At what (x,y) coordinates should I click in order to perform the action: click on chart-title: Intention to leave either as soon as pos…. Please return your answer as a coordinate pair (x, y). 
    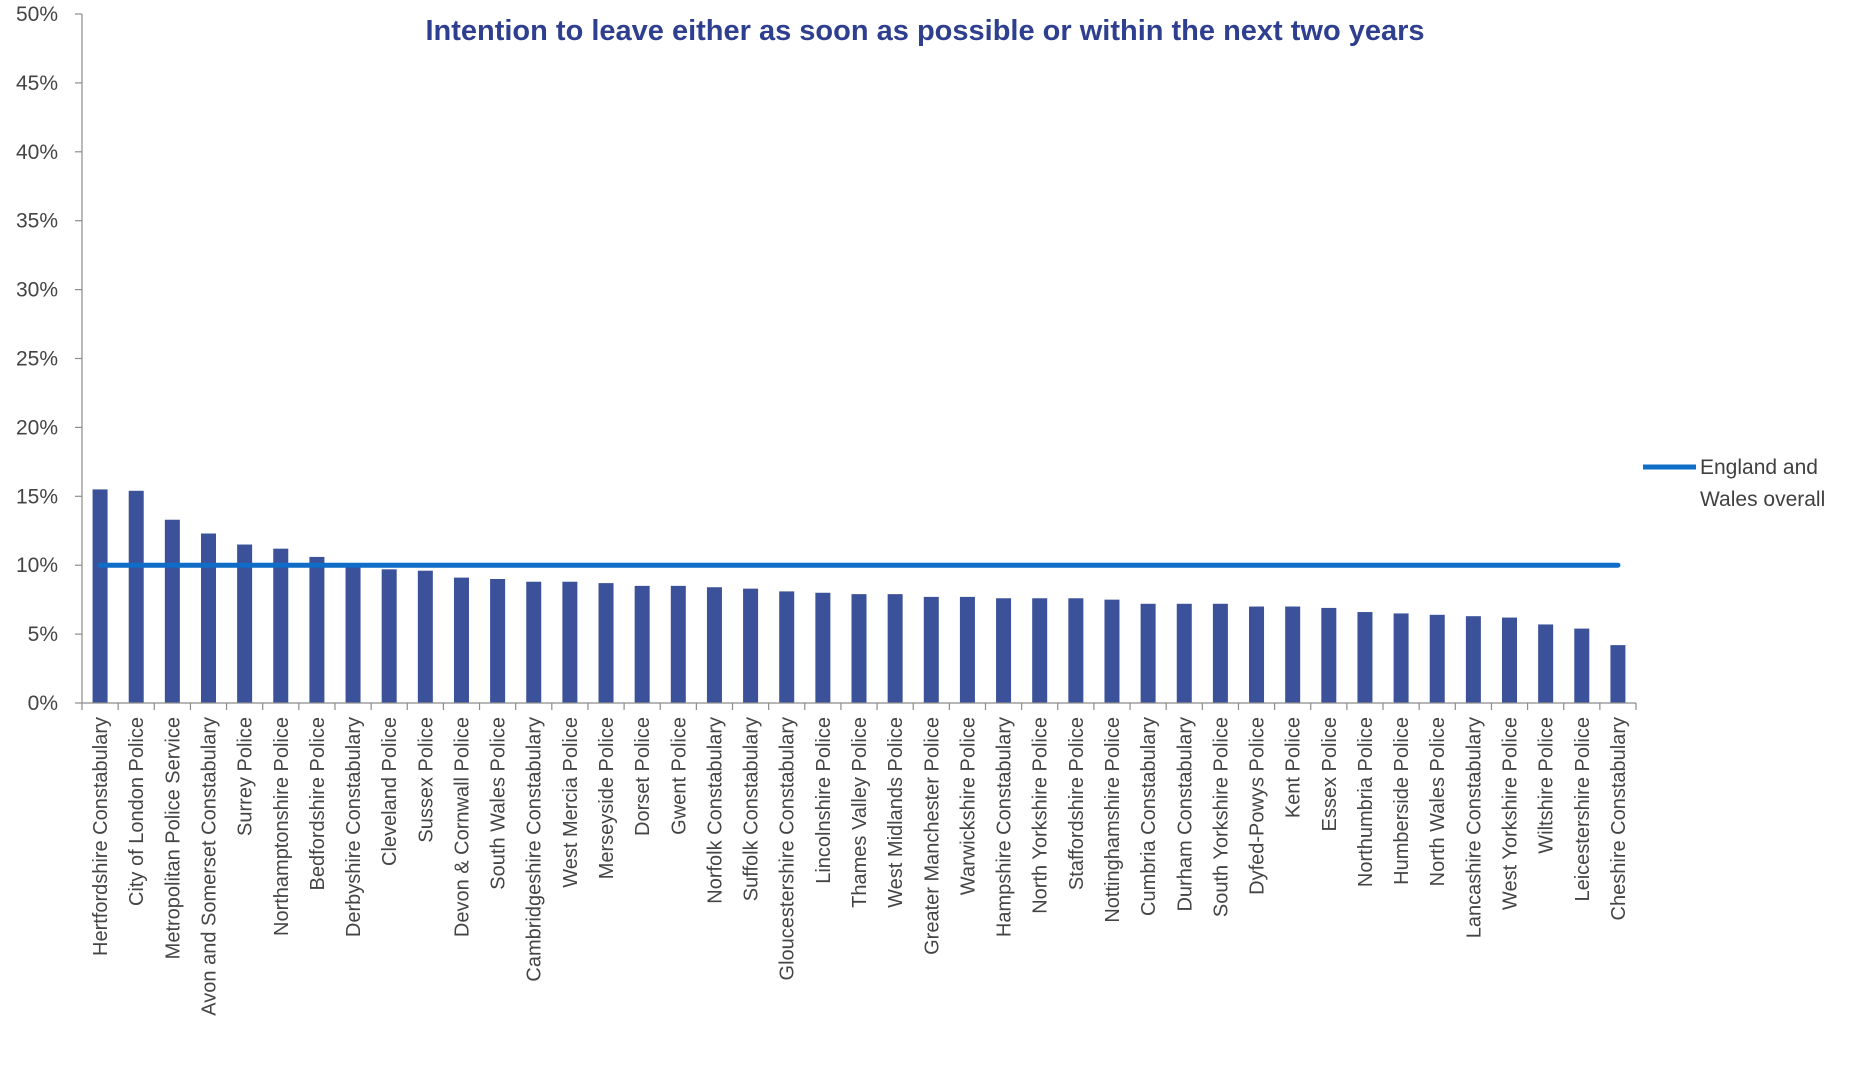
    Looking at the image, I should click on (924, 31).